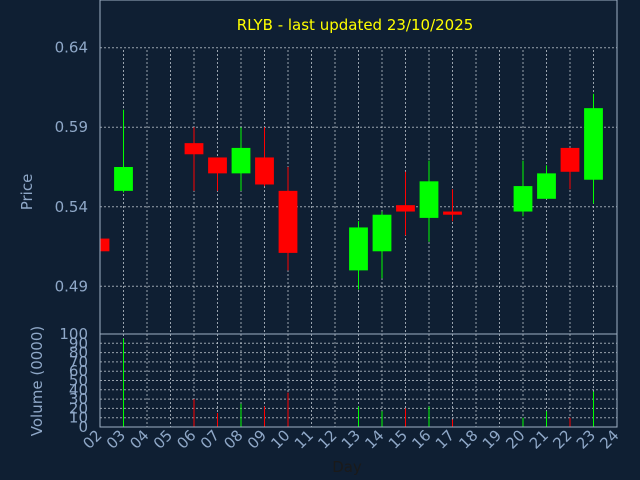 The image size is (640, 480). I want to click on volume-tick-label: 50, so click(78, 381).